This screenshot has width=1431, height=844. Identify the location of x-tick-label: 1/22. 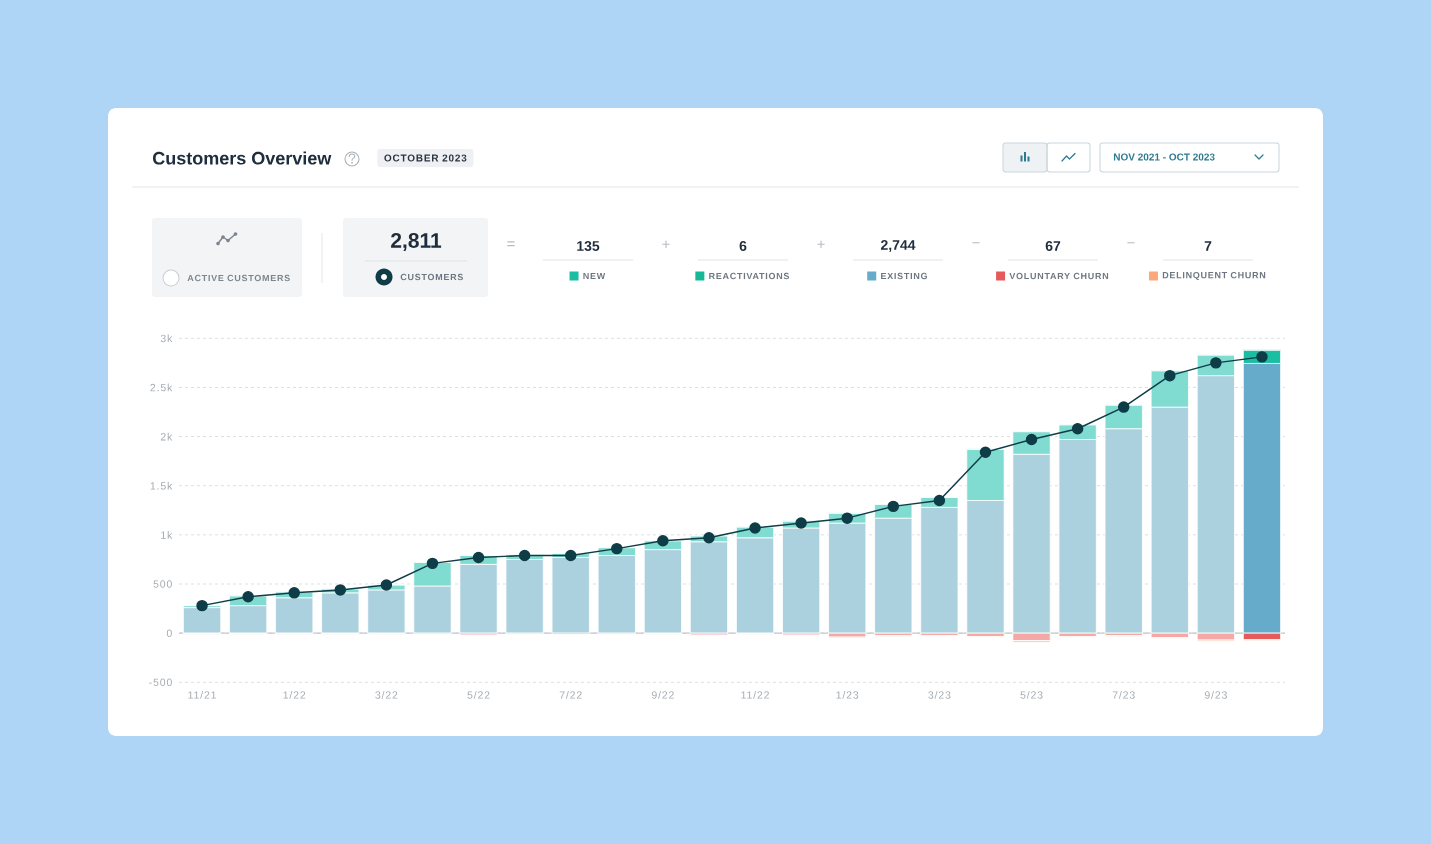
(294, 695).